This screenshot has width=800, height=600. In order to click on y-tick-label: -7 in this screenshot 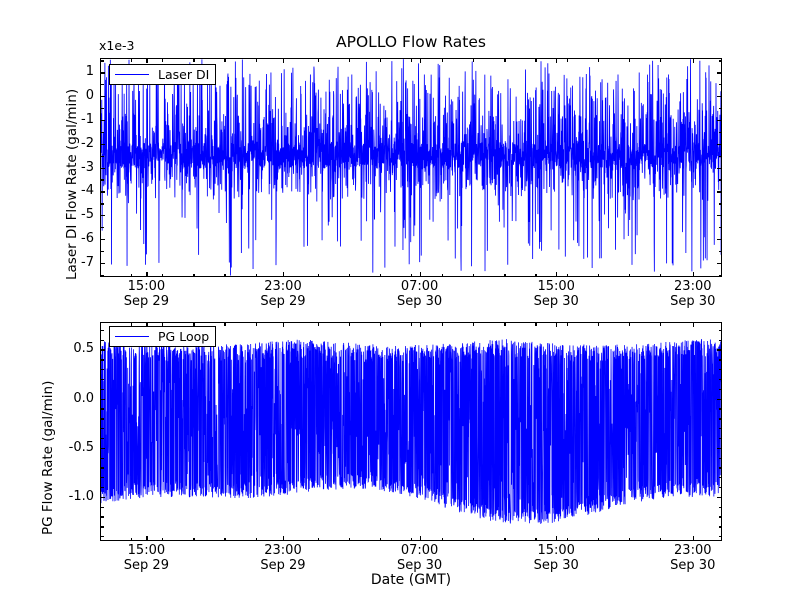, I will do `click(87, 262)`.